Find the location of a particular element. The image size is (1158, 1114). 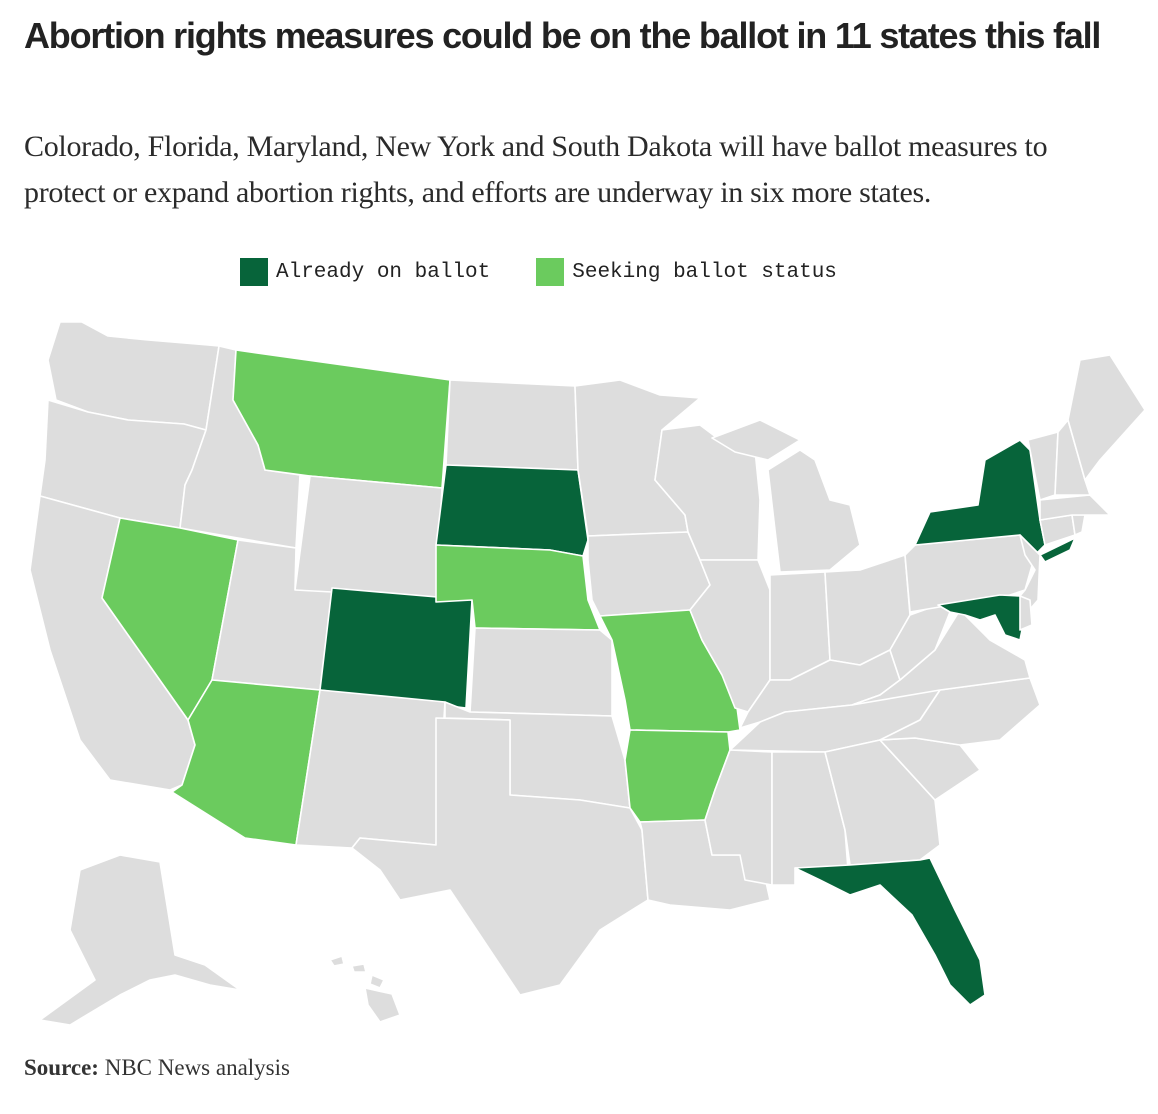

state-maryland is located at coordinates (981, 617).